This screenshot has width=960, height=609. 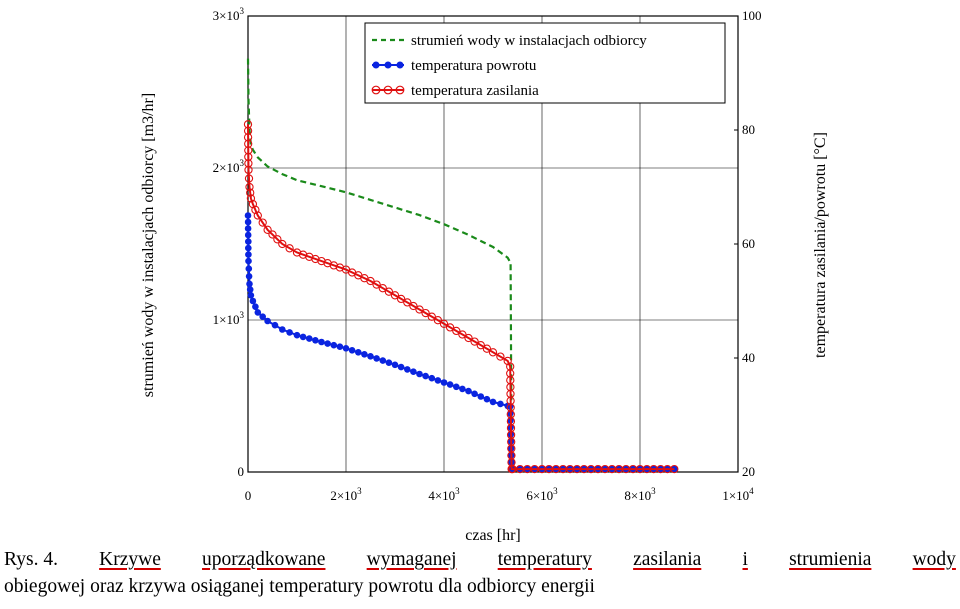 I want to click on y-left-tick-labels: 0 1×103 2×103 3×103, so click(x=229, y=242).